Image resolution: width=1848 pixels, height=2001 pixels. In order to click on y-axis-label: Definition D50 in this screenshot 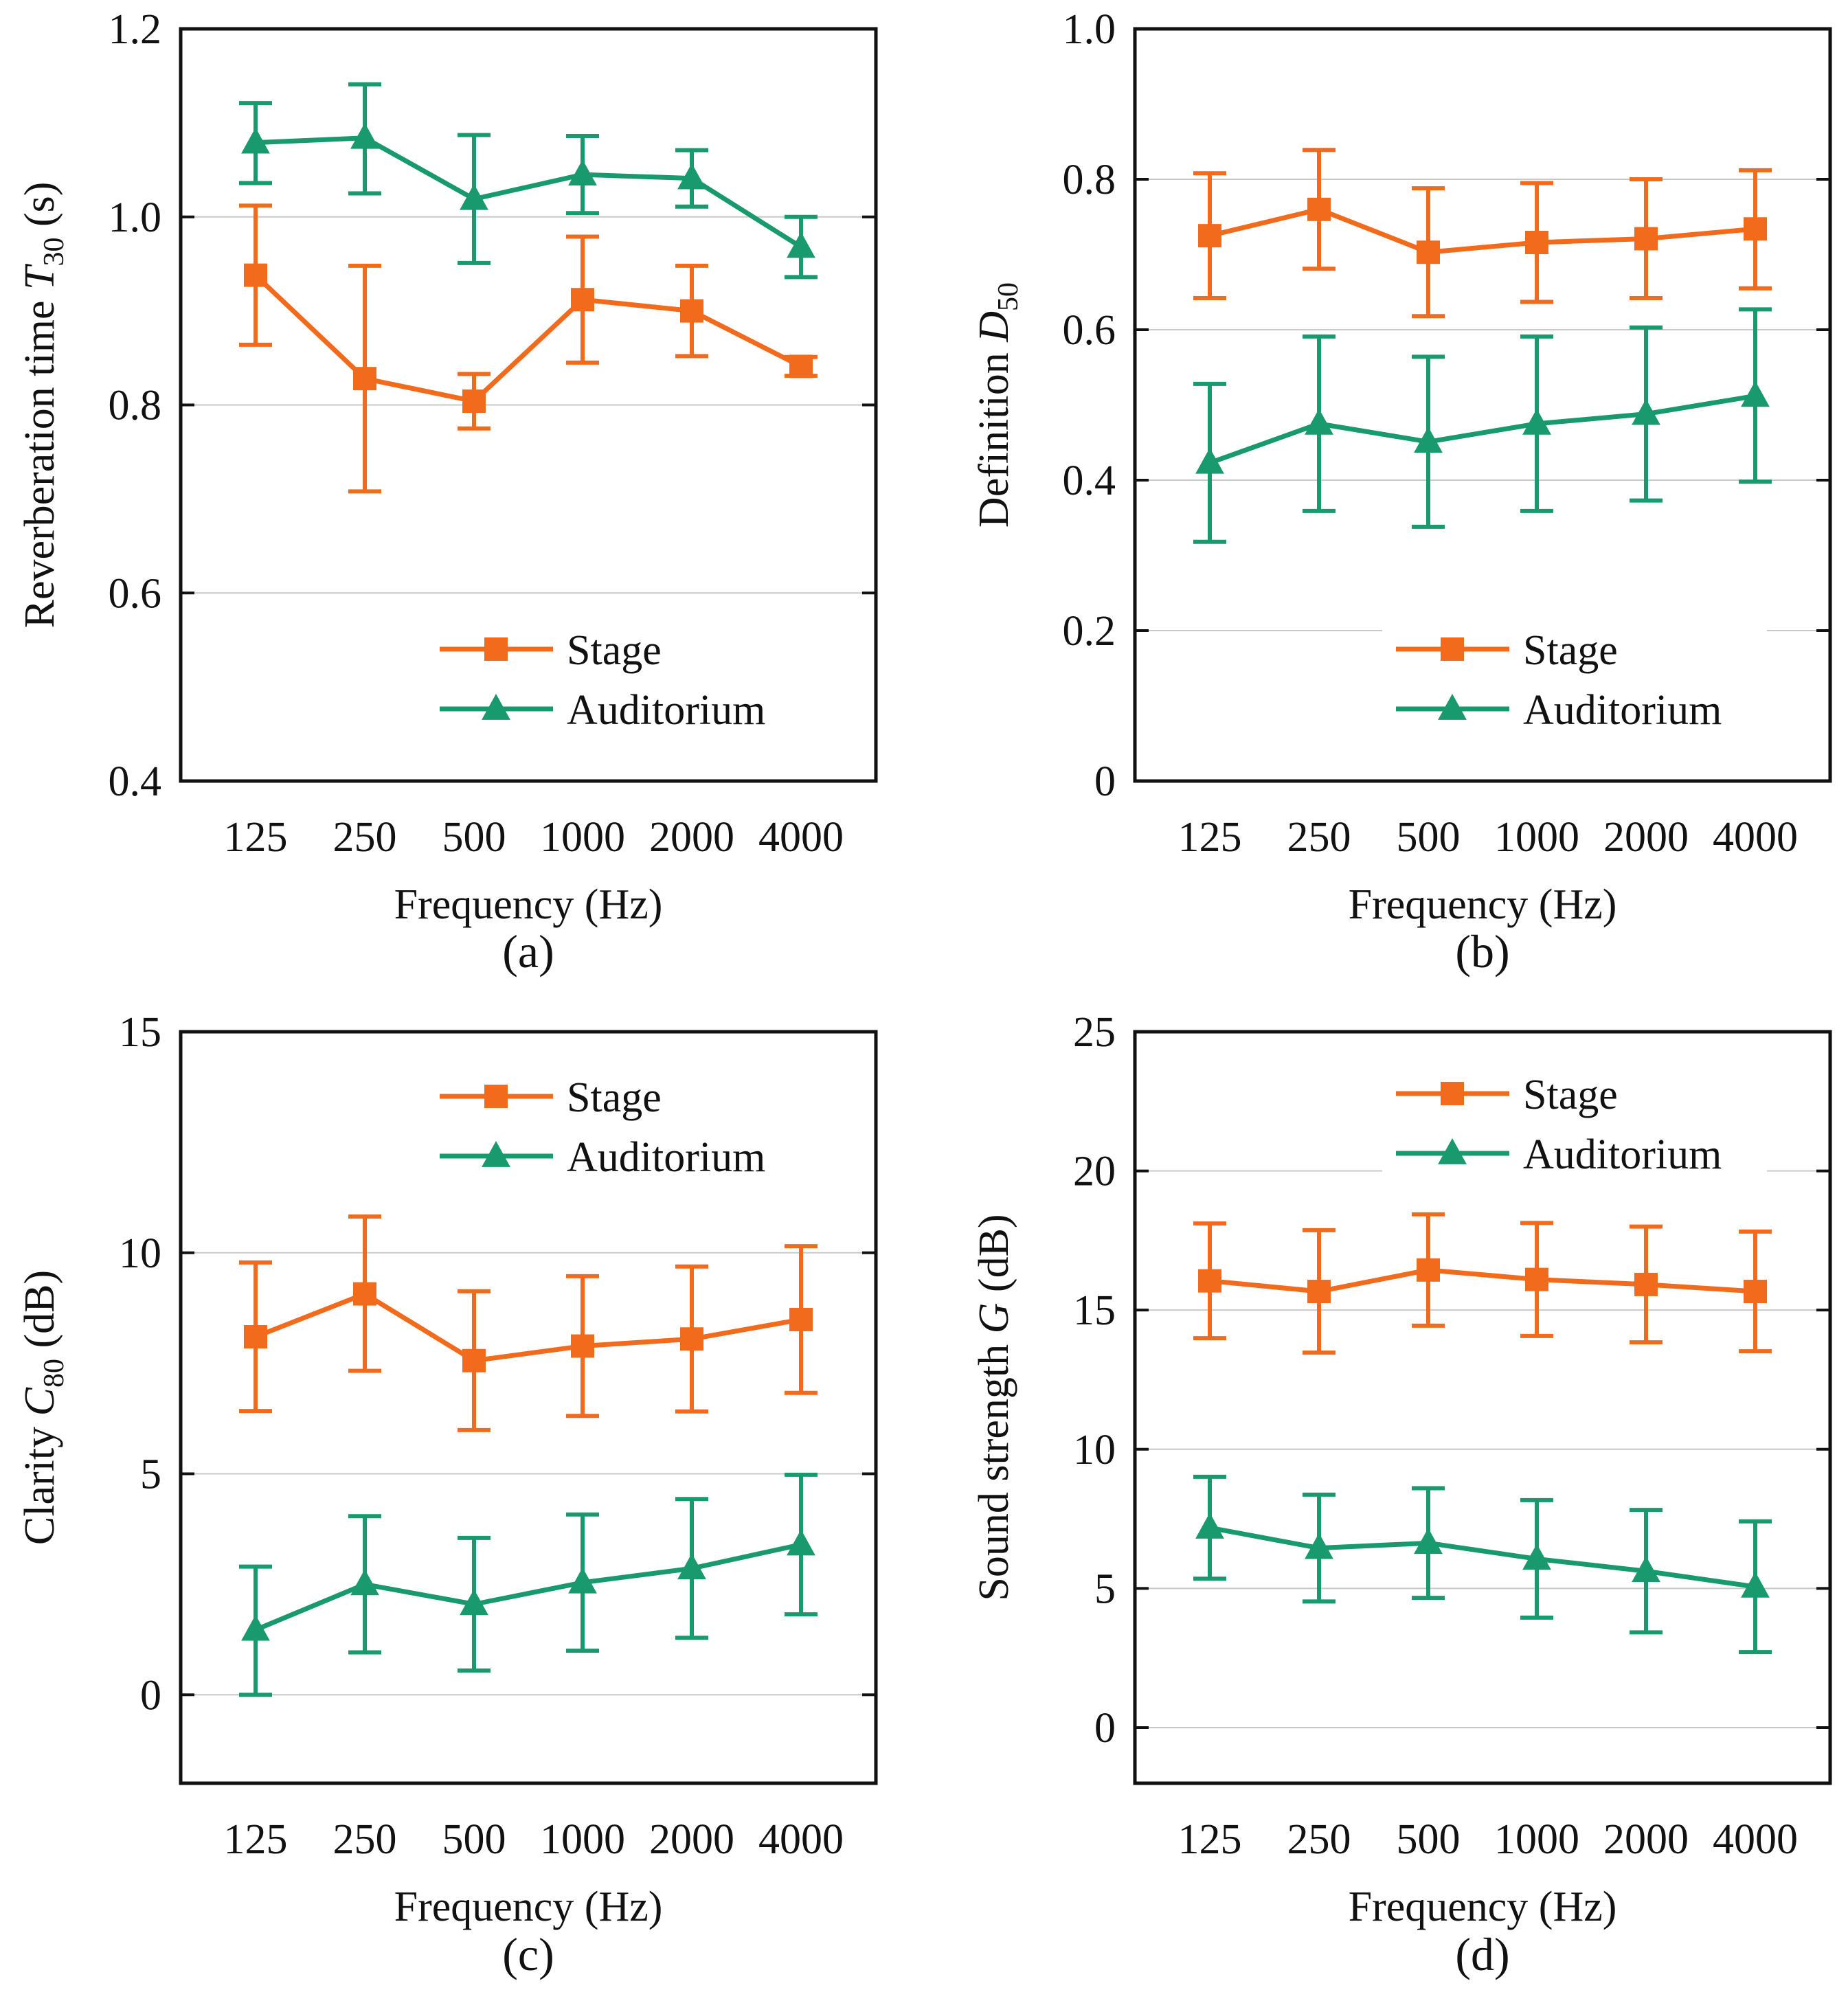, I will do `click(997, 405)`.